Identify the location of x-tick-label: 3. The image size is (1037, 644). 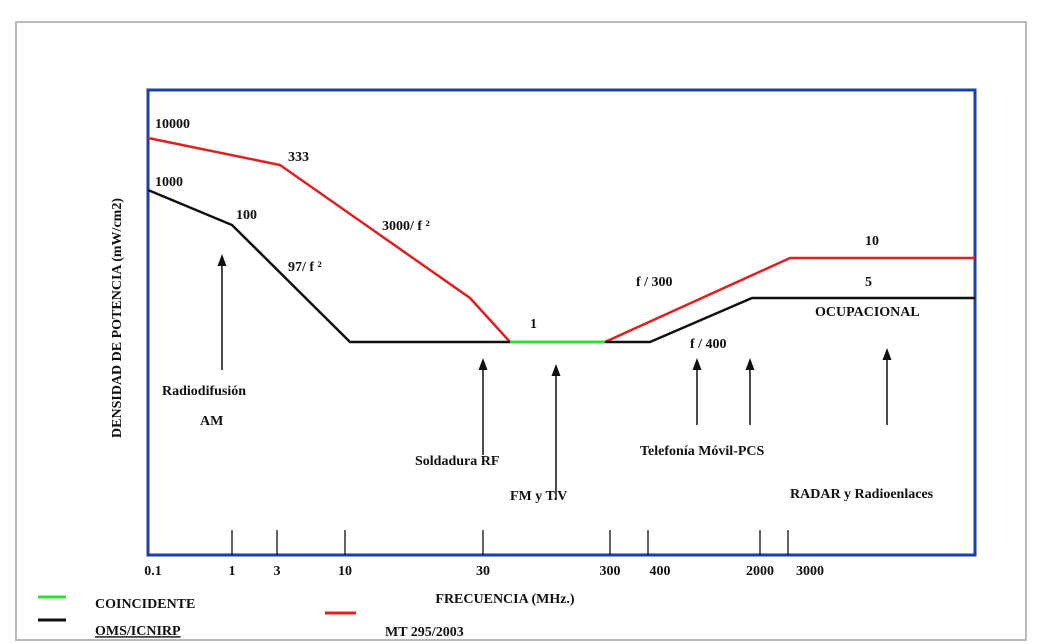
(277, 571).